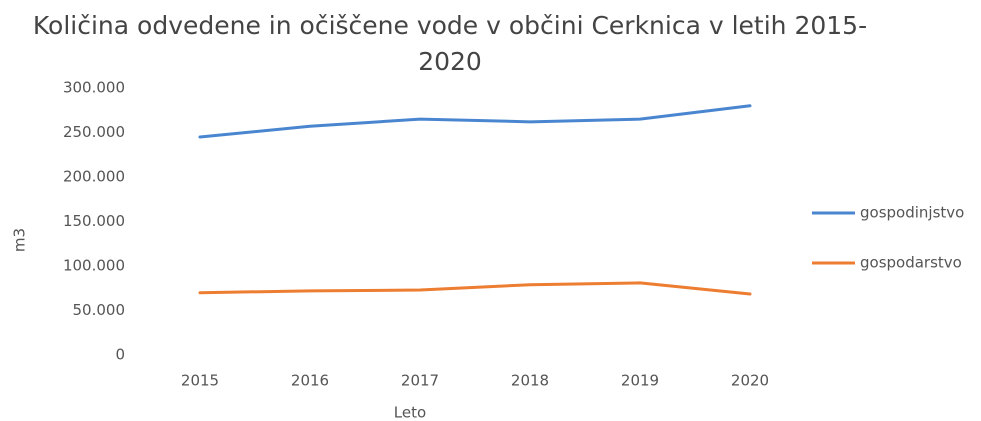  I want to click on x-tick-label: 2015, so click(200, 381).